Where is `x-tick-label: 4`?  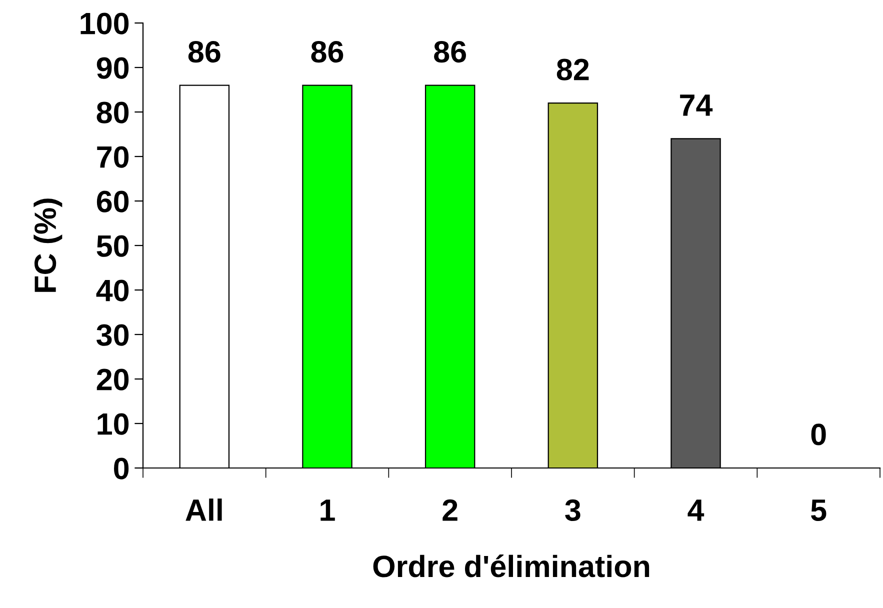
x-tick-label: 4 is located at coordinates (696, 510).